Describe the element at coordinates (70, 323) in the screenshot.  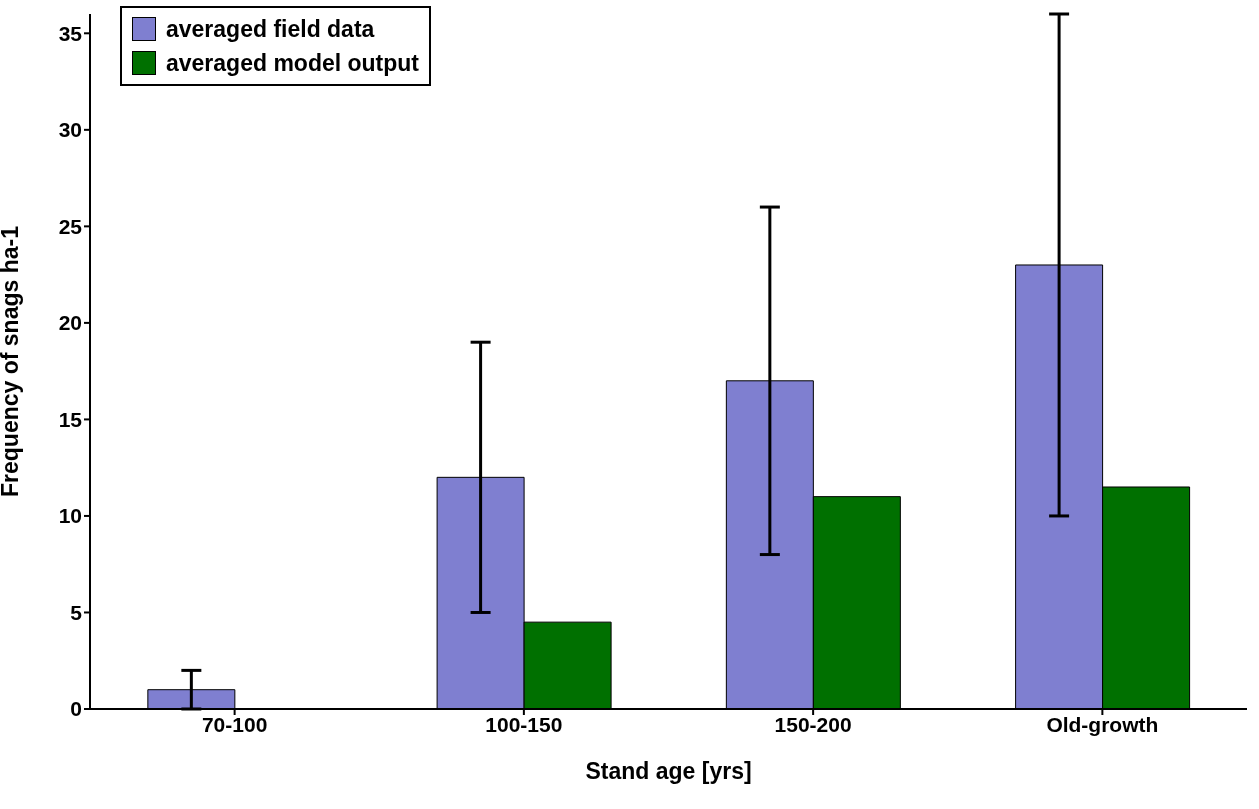
I see `y-tick-label: 20` at that location.